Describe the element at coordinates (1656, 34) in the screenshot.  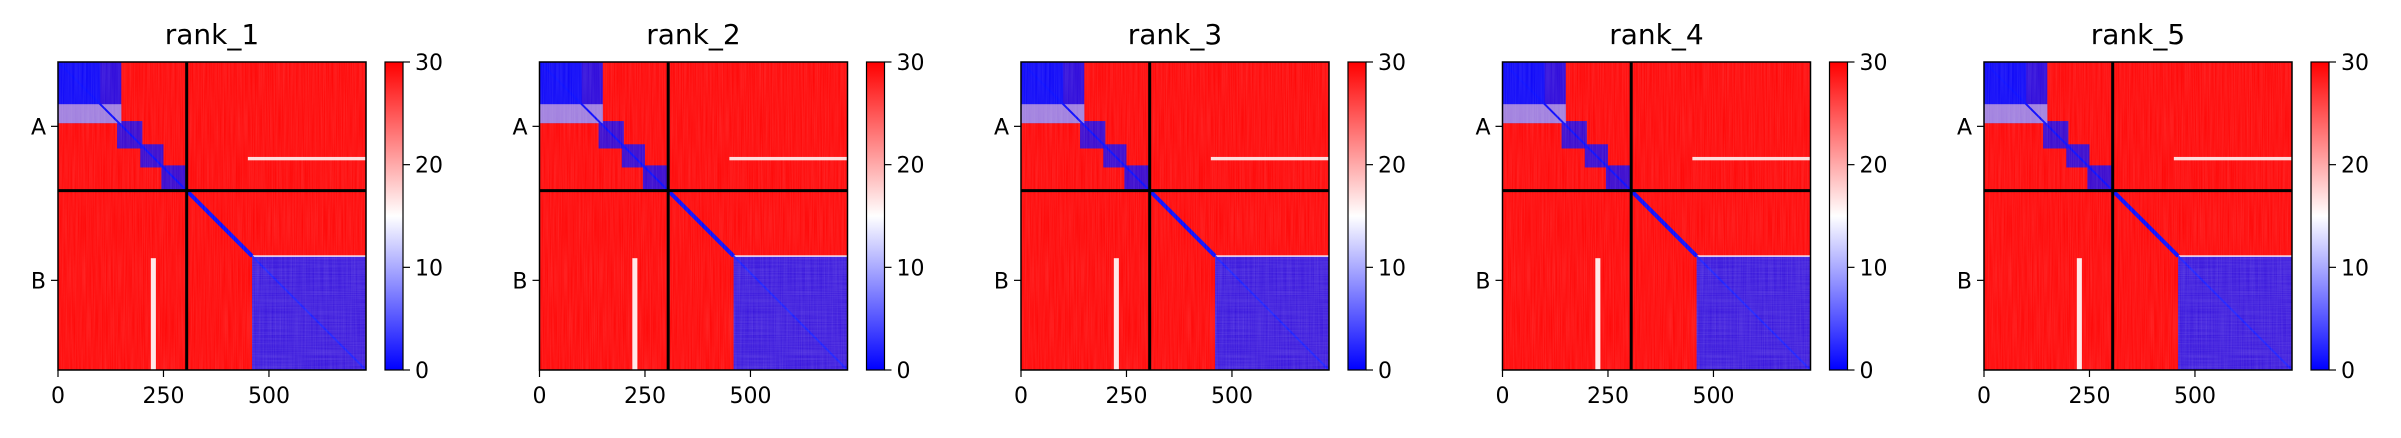
I see `panel-title: rank_4` at that location.